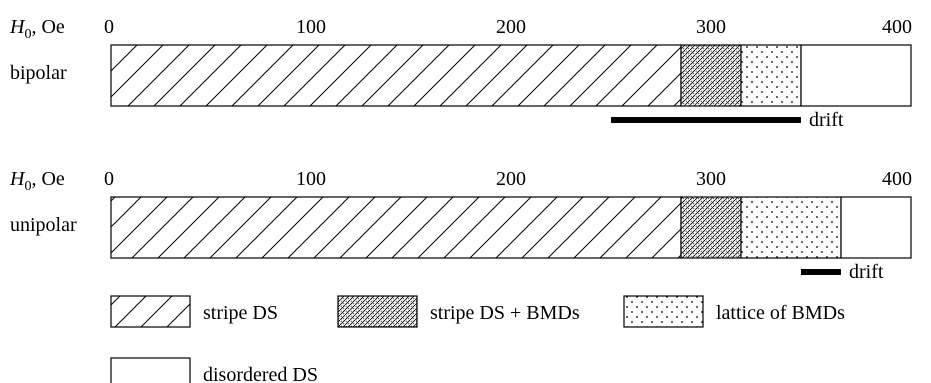 The image size is (931, 383). What do you see at coordinates (109, 179) in the screenshot?
I see `tick-label-1-0: 0` at bounding box center [109, 179].